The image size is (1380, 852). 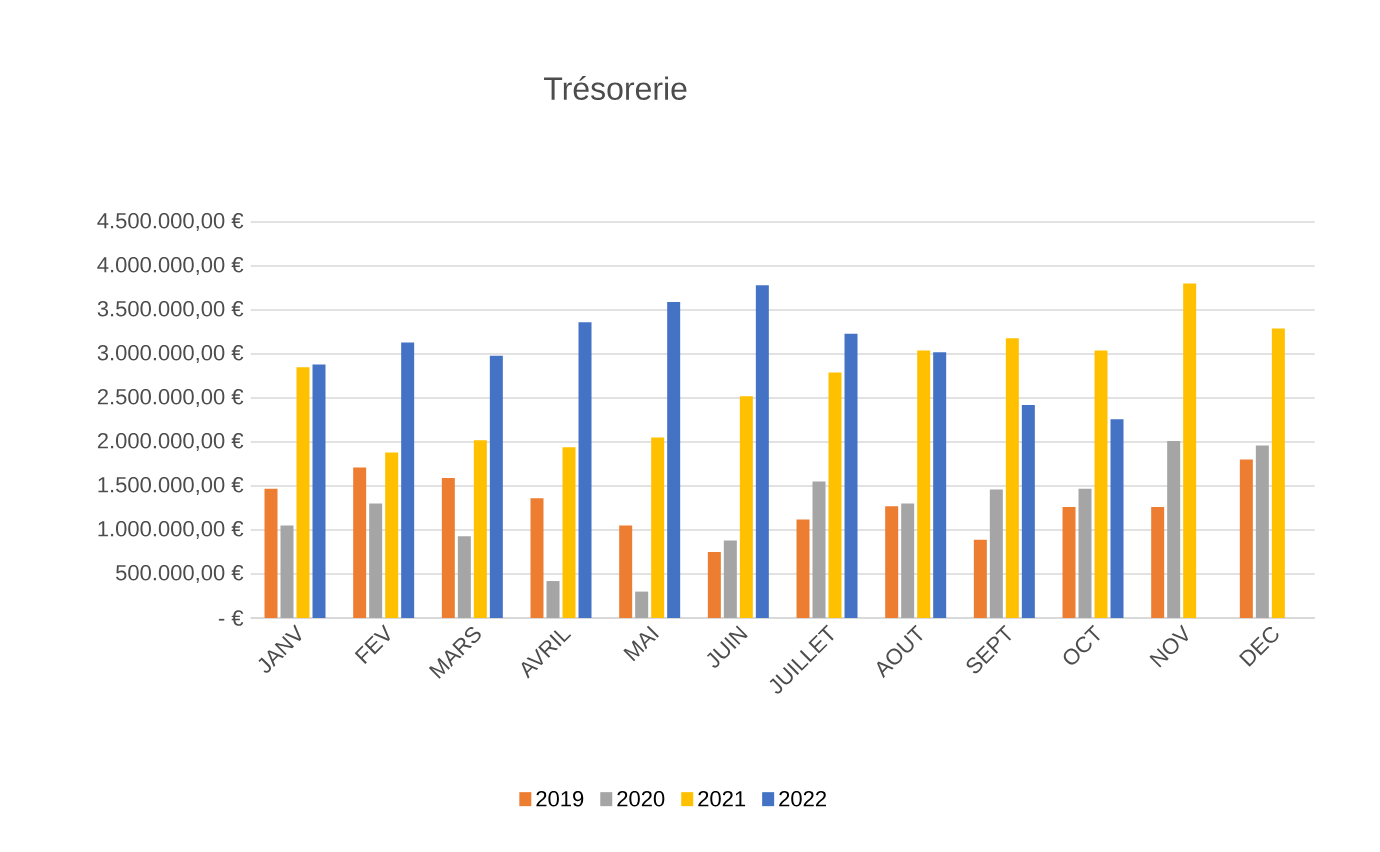 What do you see at coordinates (170, 266) in the screenshot?
I see `y-tick-label: 4.000.000,00 €` at bounding box center [170, 266].